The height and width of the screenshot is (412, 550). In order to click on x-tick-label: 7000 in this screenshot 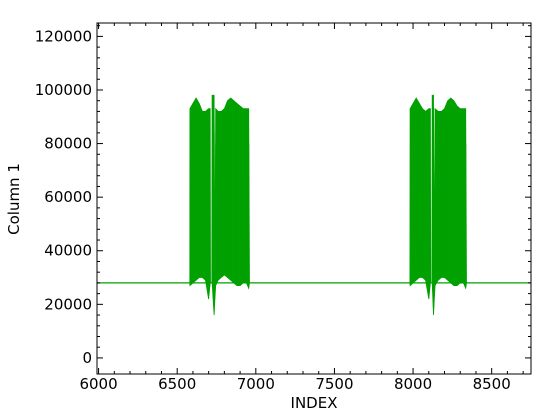, I will do `click(256, 384)`.